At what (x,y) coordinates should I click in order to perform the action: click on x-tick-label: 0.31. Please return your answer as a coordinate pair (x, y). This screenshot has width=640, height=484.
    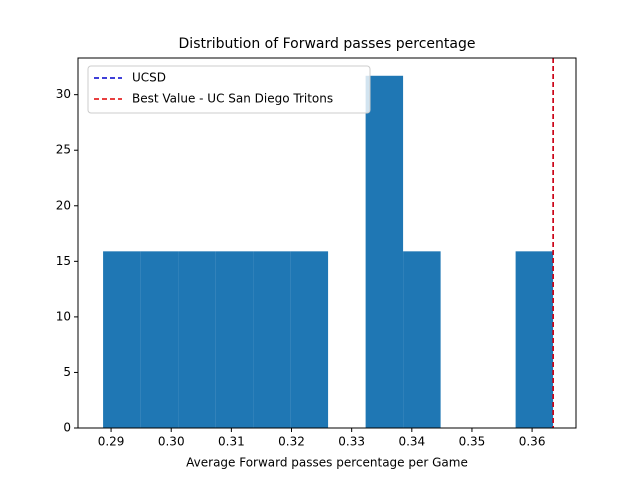
    Looking at the image, I should click on (231, 442).